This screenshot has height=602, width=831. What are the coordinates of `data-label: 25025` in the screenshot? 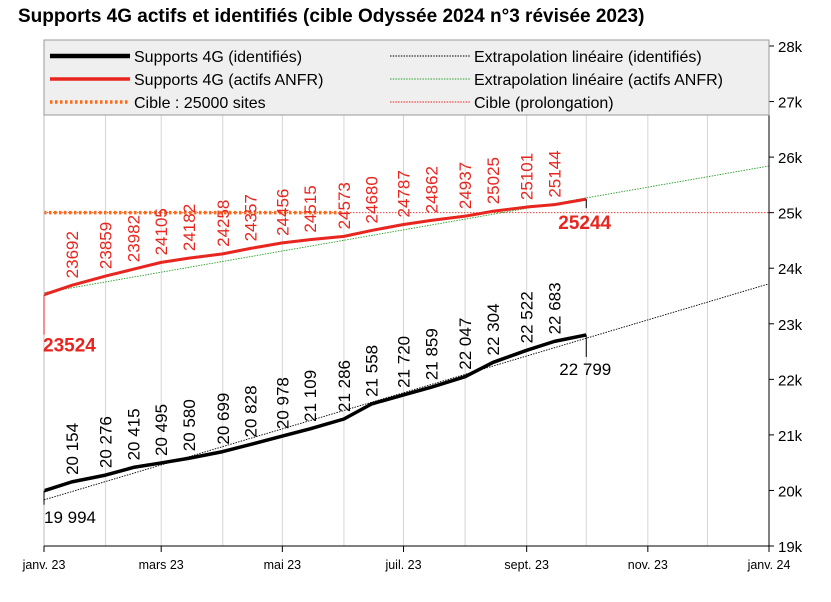 It's located at (493, 180).